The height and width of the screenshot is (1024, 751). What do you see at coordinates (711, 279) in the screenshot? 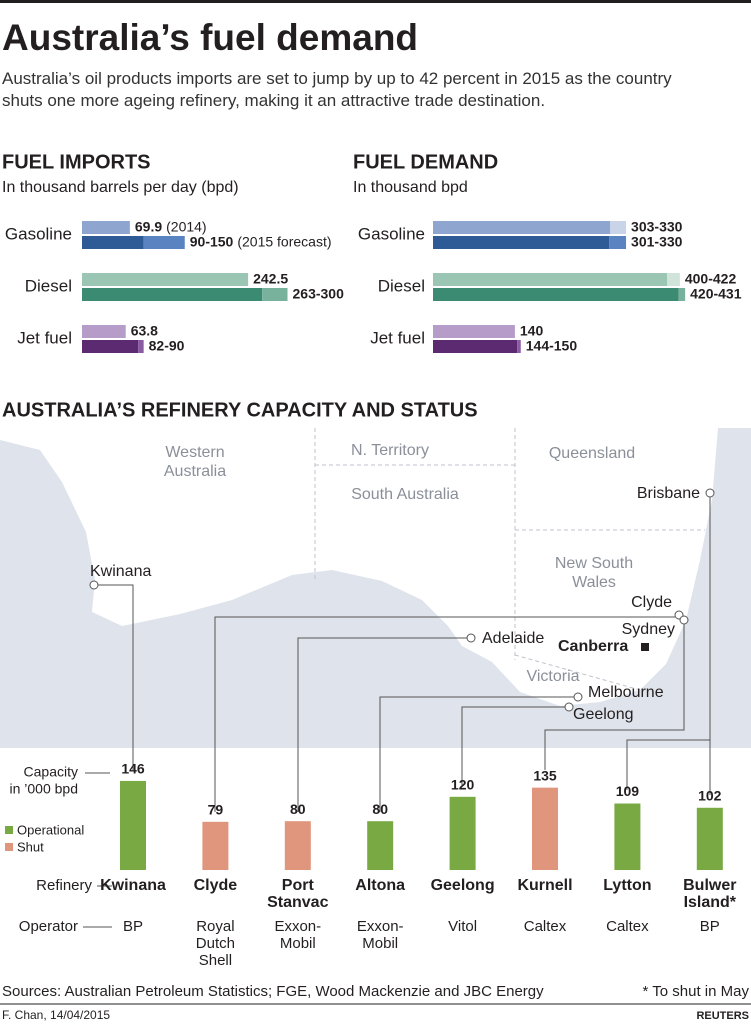
I see `value-label: 400-422` at bounding box center [711, 279].